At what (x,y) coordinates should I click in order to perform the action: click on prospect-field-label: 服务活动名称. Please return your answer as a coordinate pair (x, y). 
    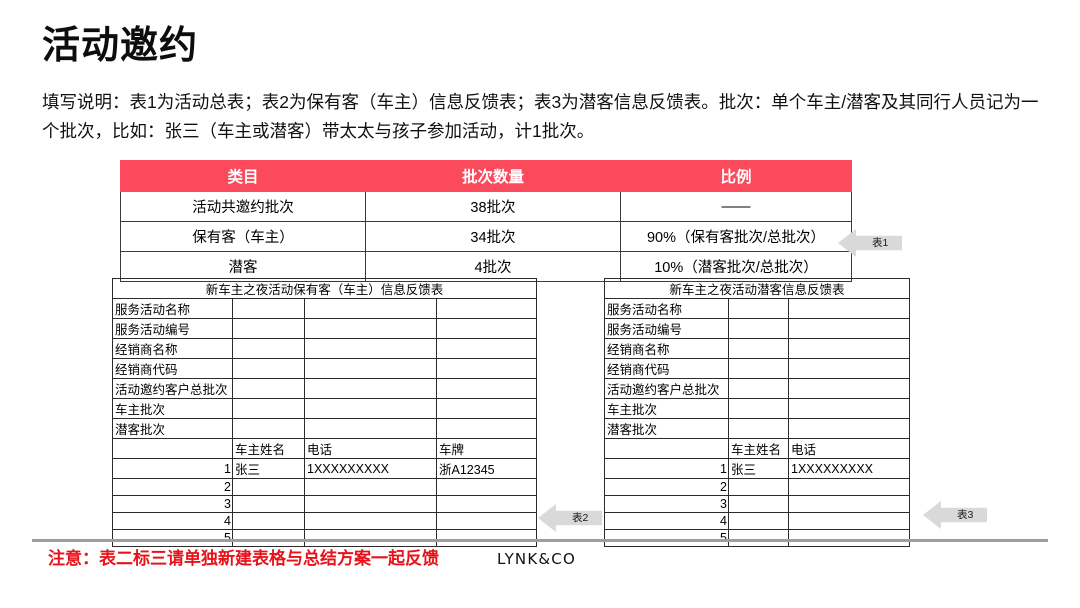
    Looking at the image, I should click on (666, 308).